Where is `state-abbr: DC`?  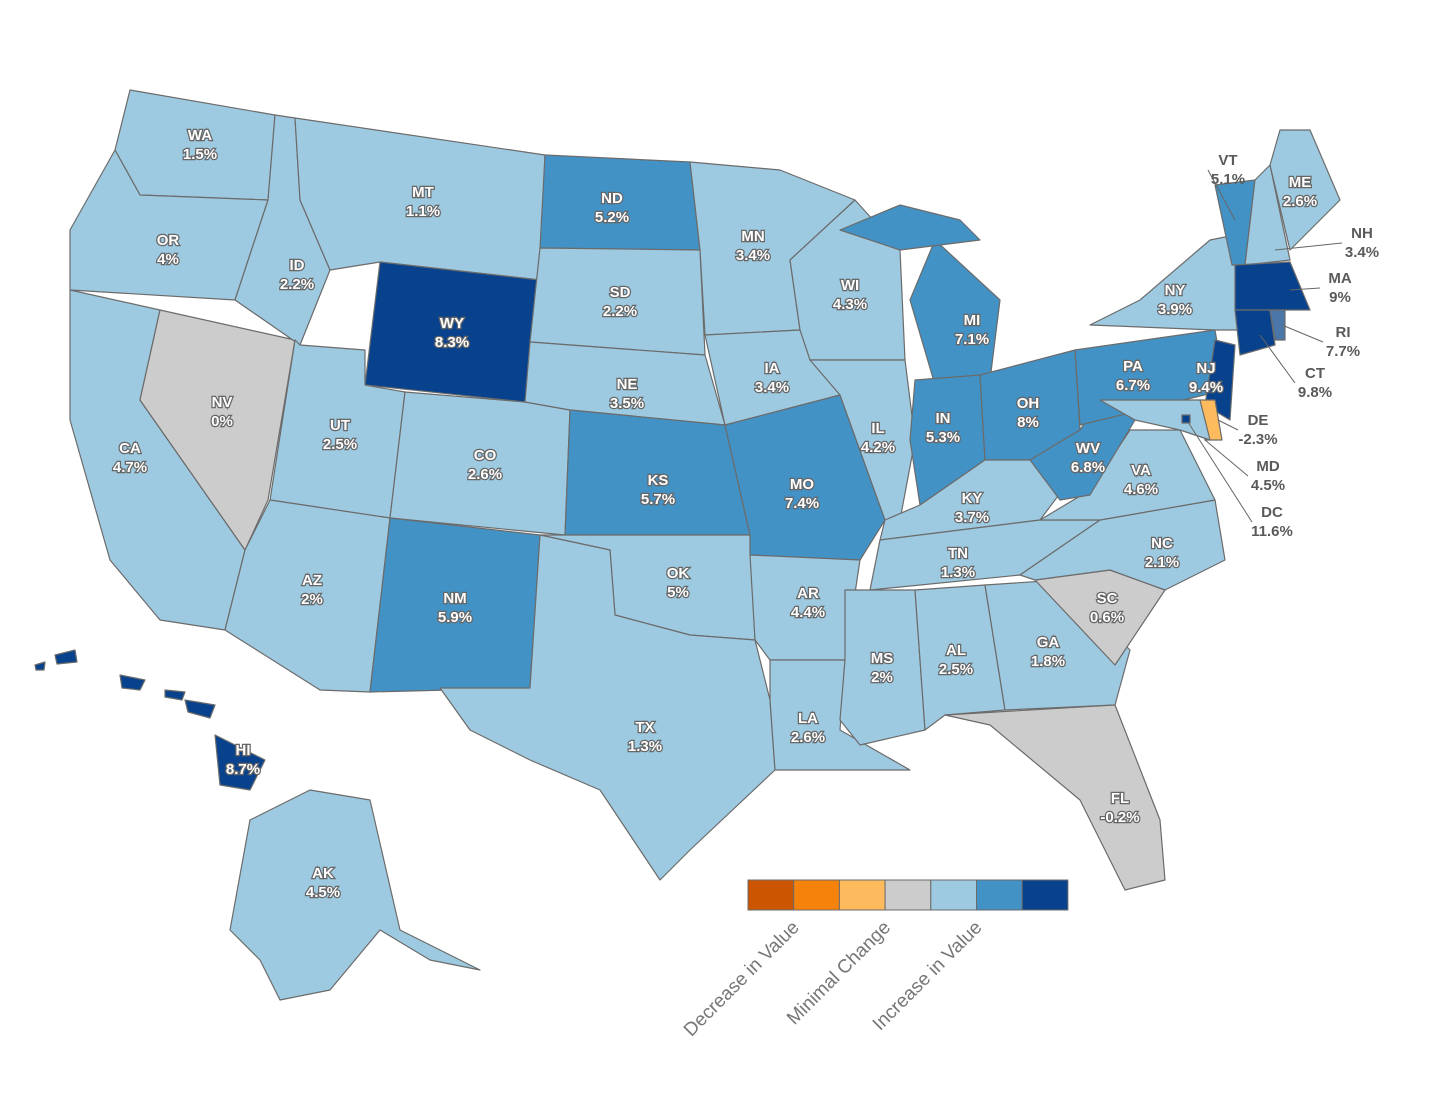
state-abbr: DC is located at coordinates (1272, 512).